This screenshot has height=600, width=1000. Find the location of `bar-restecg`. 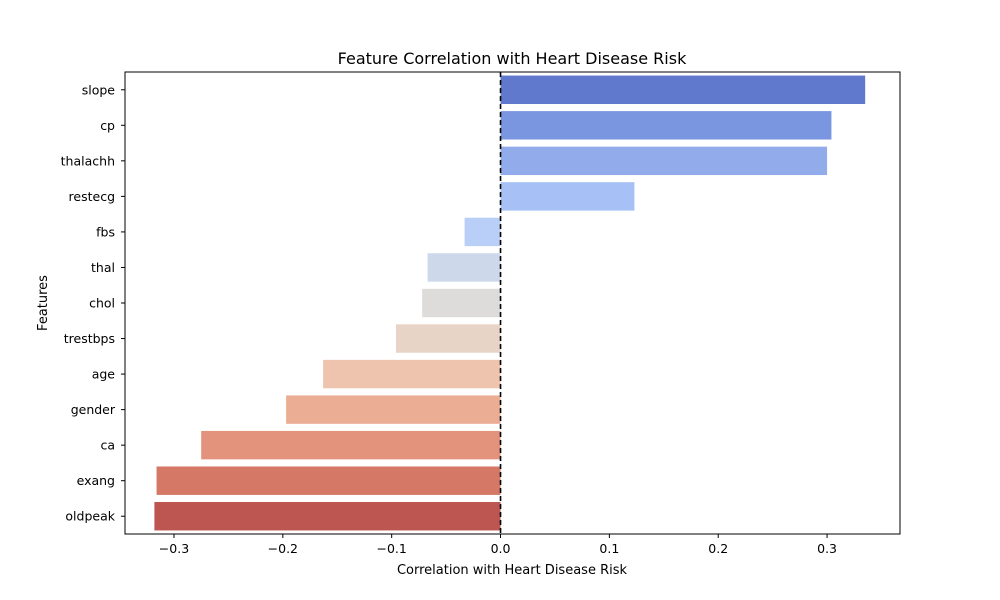

bar-restecg is located at coordinates (567, 196).